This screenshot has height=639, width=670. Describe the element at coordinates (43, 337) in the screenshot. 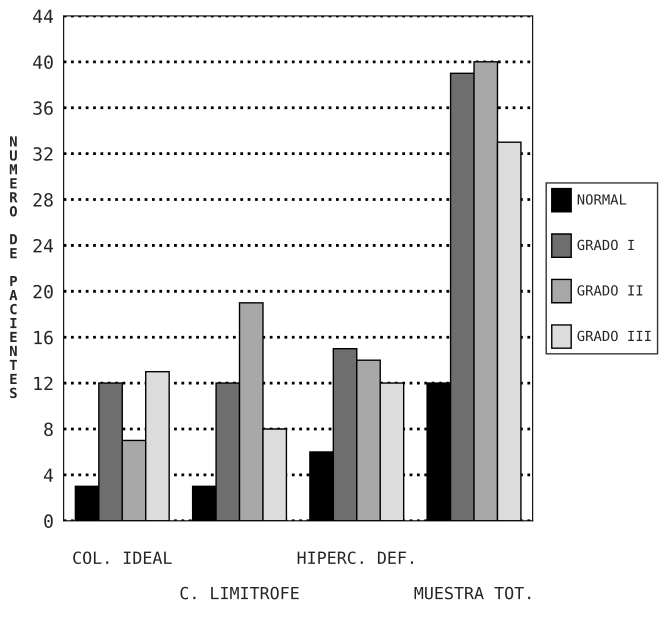

I see `y-tick-label: 16` at that location.